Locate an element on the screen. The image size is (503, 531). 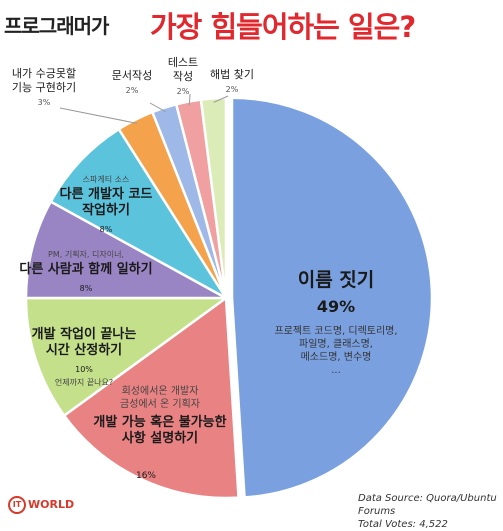
slice-value-8: 2% is located at coordinates (183, 91).